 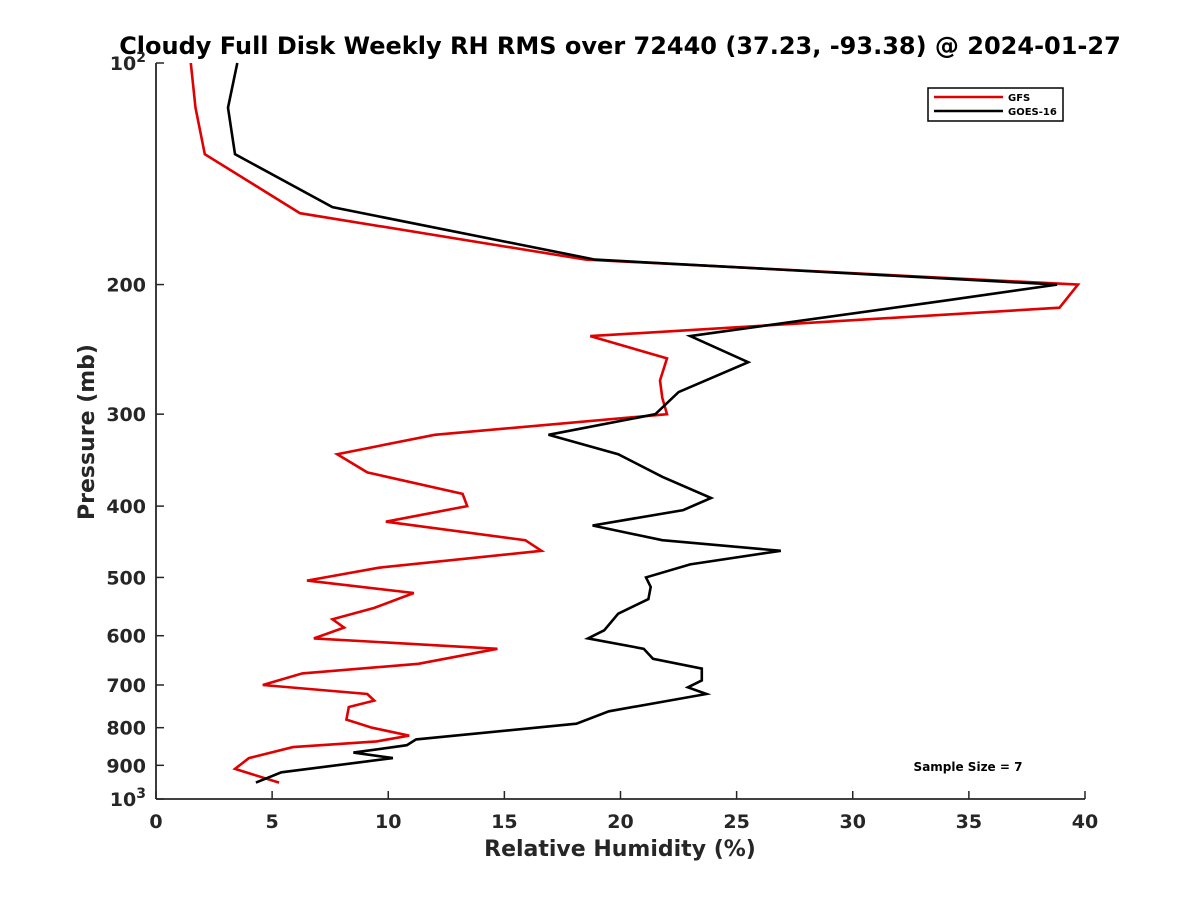 I want to click on legend-goes16-label: GOES-16, so click(x=1032, y=112).